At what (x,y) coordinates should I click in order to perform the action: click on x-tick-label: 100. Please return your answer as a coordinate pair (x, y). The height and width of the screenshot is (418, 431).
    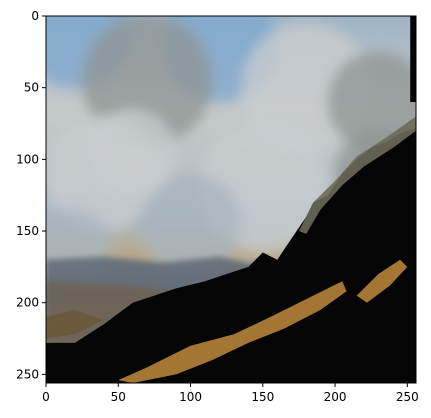
    Looking at the image, I should click on (190, 397).